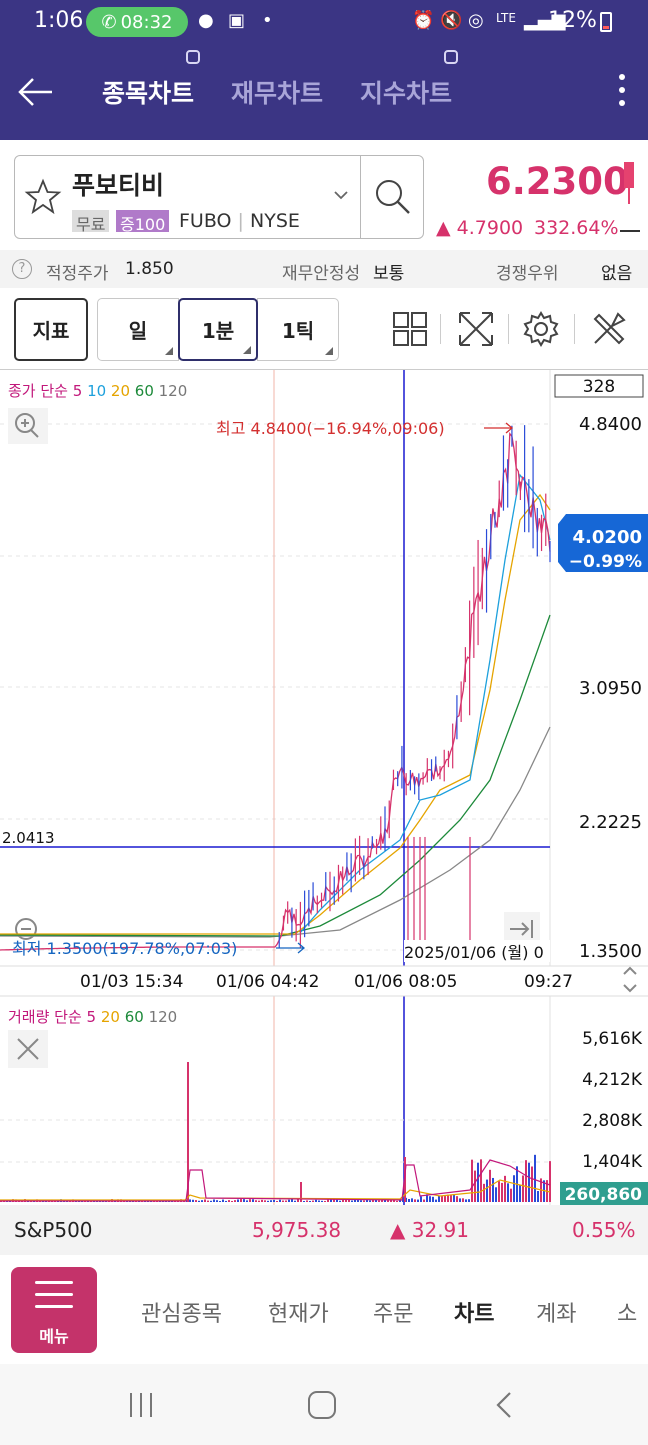 The height and width of the screenshot is (1445, 648). What do you see at coordinates (504, 1405) in the screenshot?
I see `system-back-icon` at bounding box center [504, 1405].